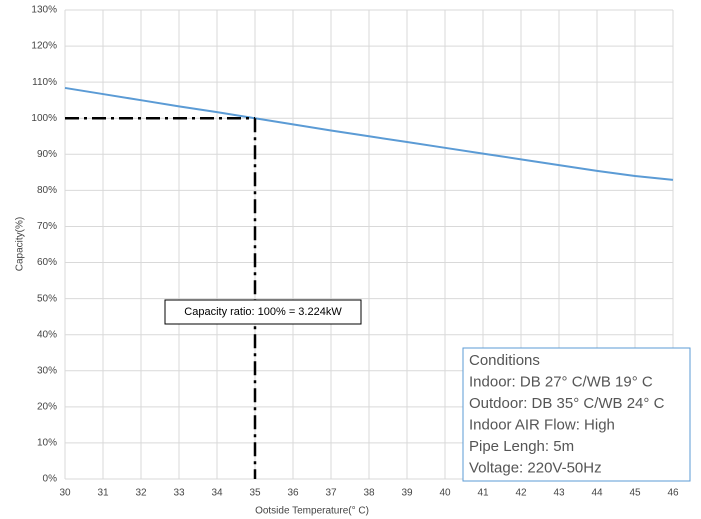  Describe the element at coordinates (47, 262) in the screenshot. I see `y-tick-label: 60%` at that location.